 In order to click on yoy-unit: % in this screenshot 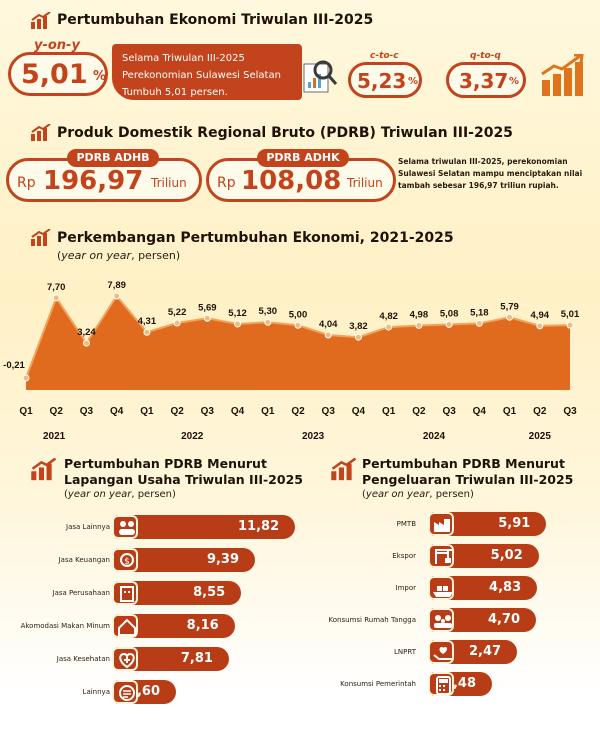, I will do `click(100, 76)`.